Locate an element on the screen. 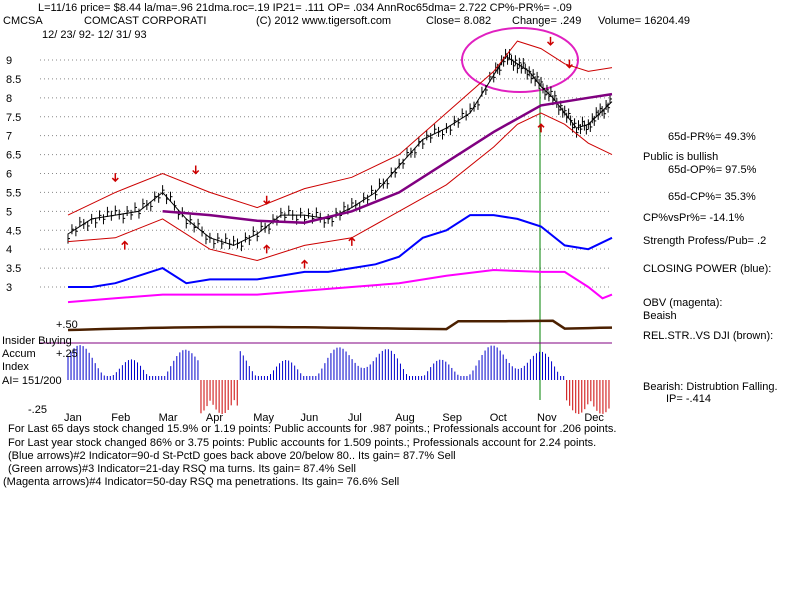 The image size is (800, 600). y-tick-label: 9 is located at coordinates (9, 61).